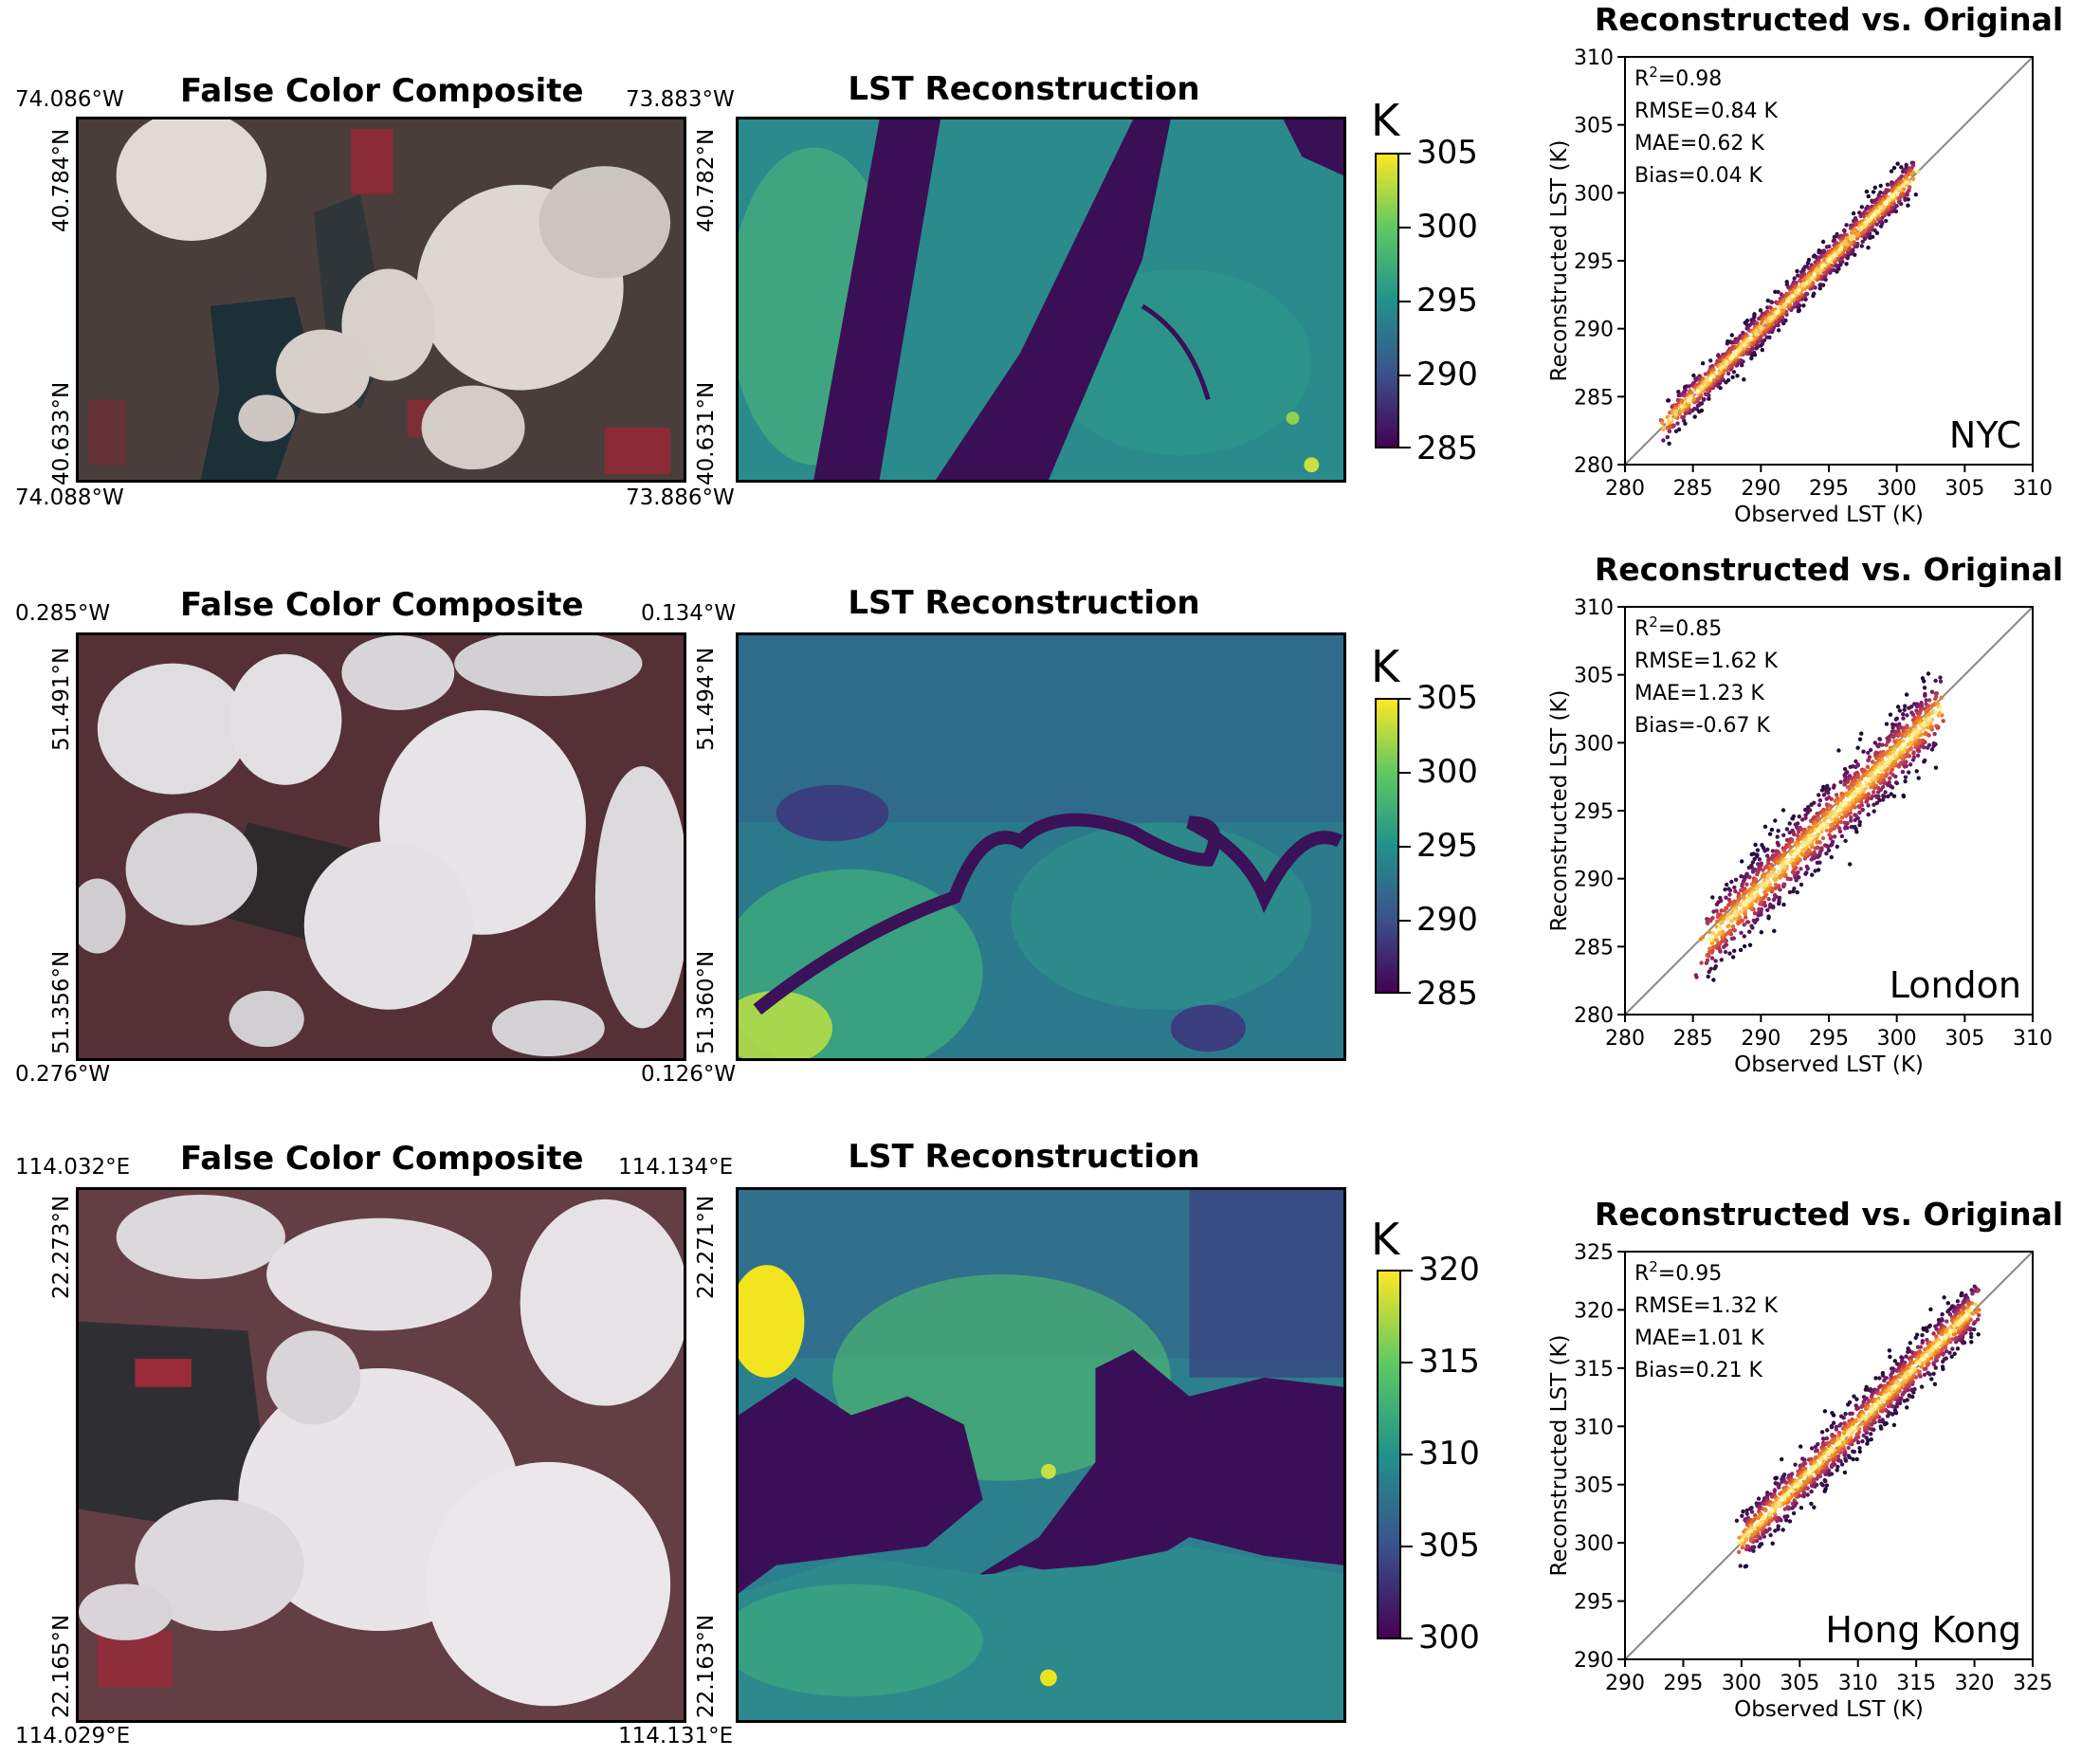  Describe the element at coordinates (62, 1666) in the screenshot. I see `coord-left-bottom: 22.165°N` at that location.